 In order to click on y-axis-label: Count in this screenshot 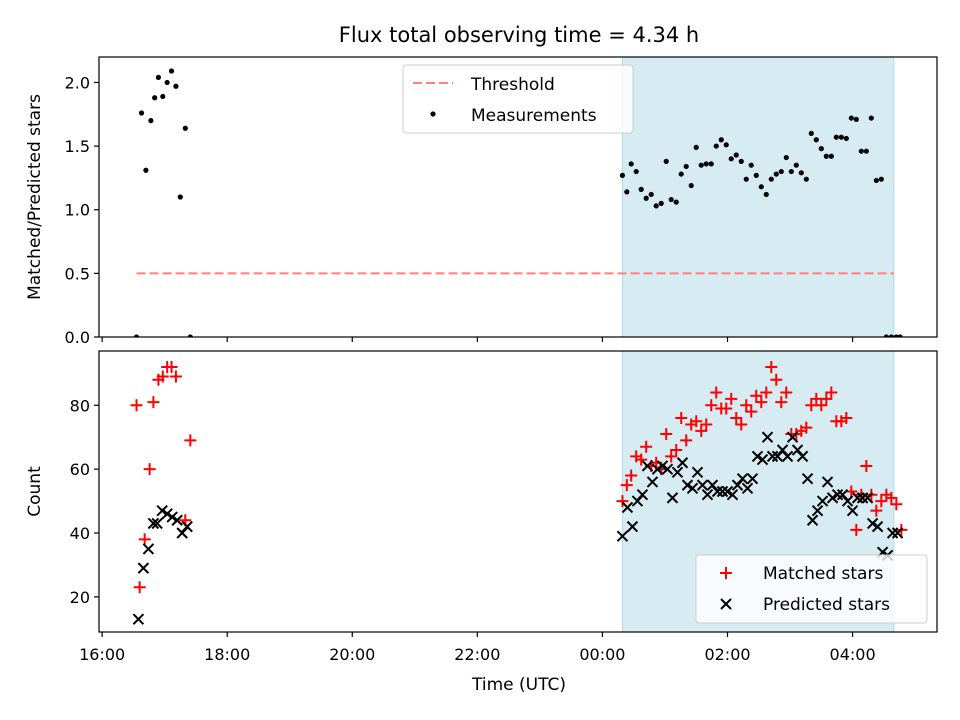, I will do `click(35, 491)`.